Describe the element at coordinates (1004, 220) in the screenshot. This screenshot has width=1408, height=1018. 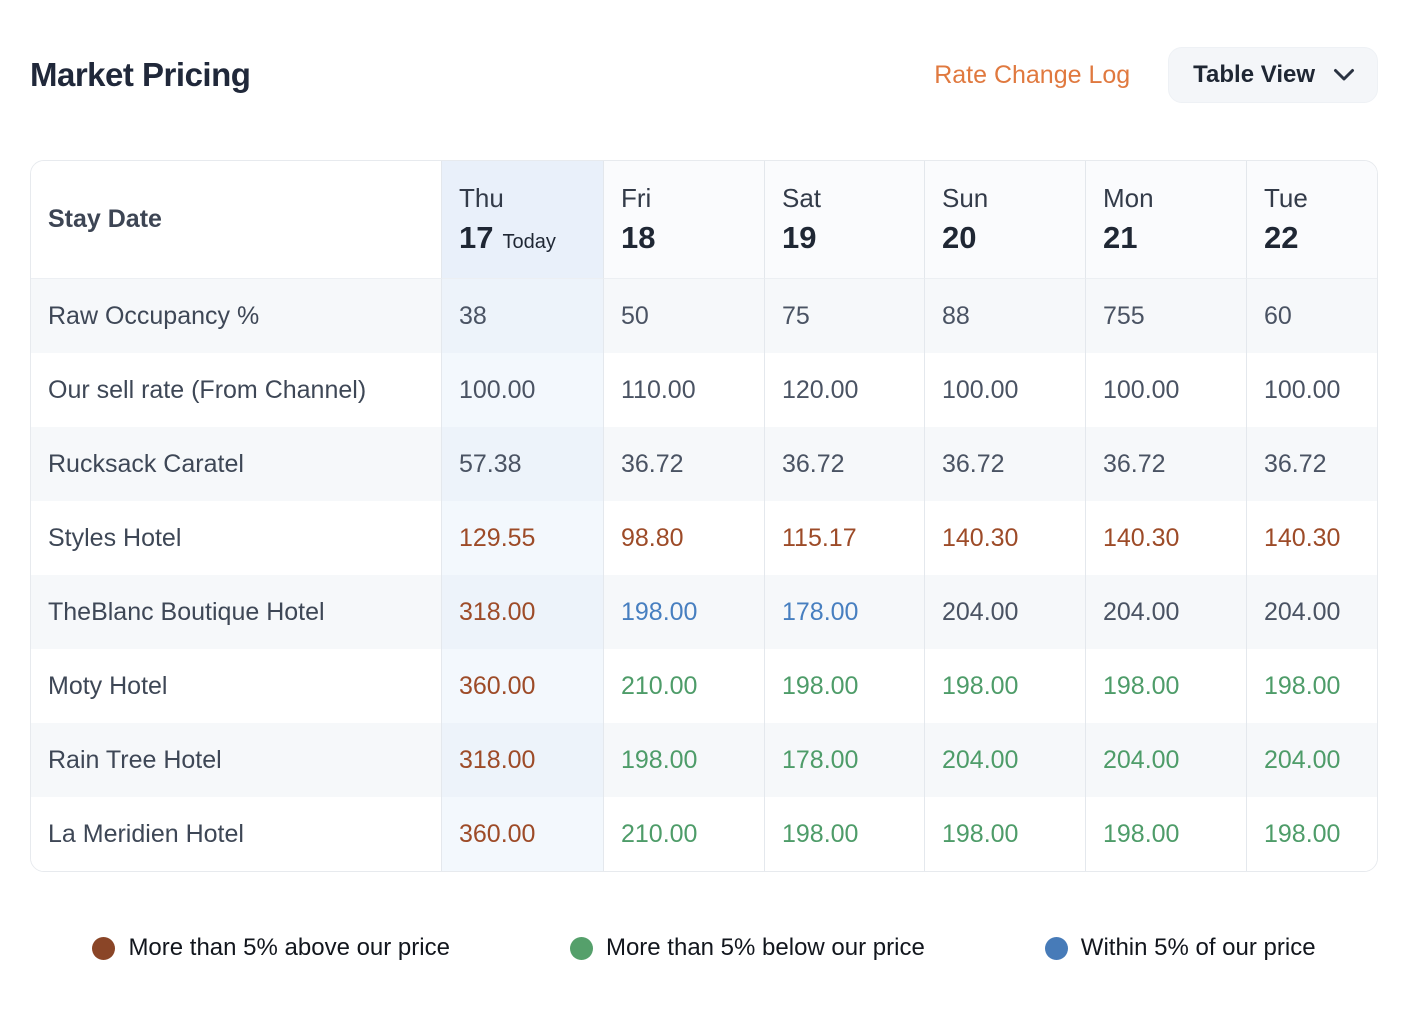
I see `day-column-header: Sun 20` at that location.